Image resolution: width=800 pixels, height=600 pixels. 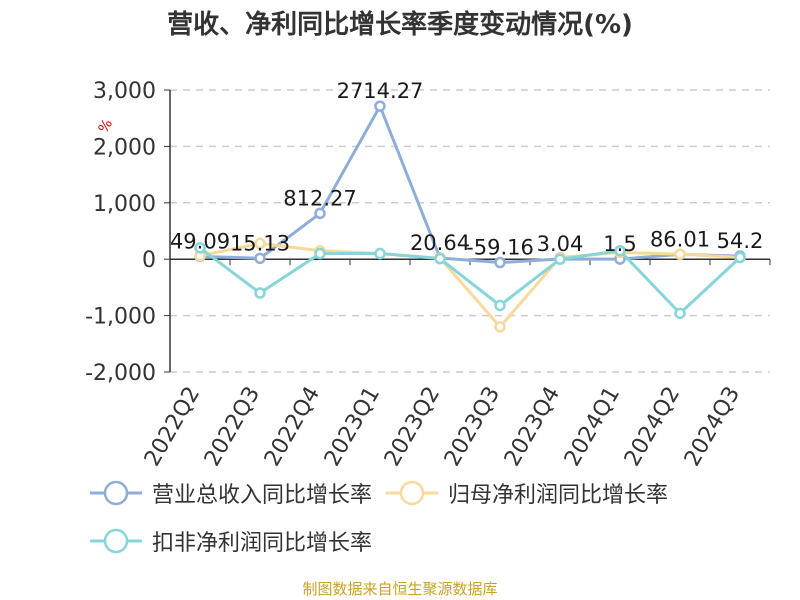 What do you see at coordinates (200, 241) in the screenshot?
I see `data-label: 49.09` at bounding box center [200, 241].